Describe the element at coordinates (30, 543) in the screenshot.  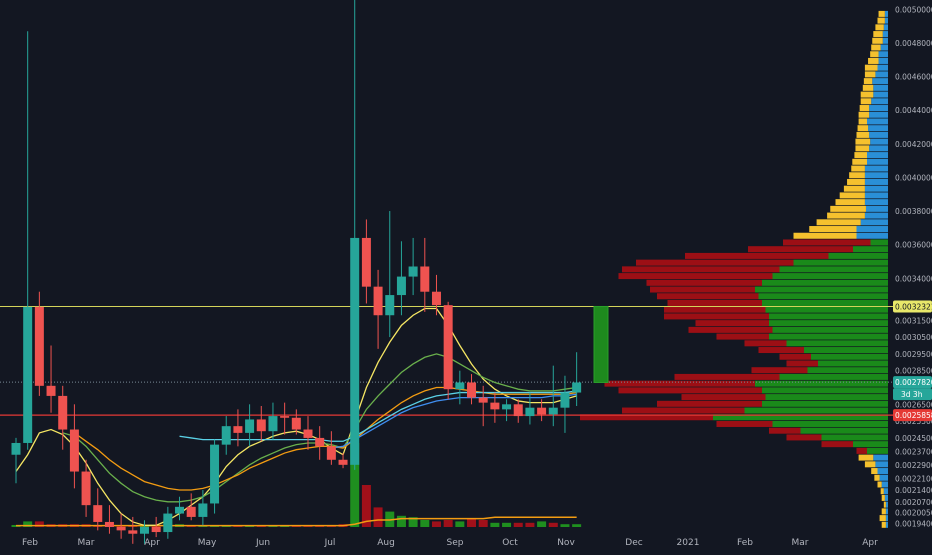
I see `x-tick-label: Feb` at that location.